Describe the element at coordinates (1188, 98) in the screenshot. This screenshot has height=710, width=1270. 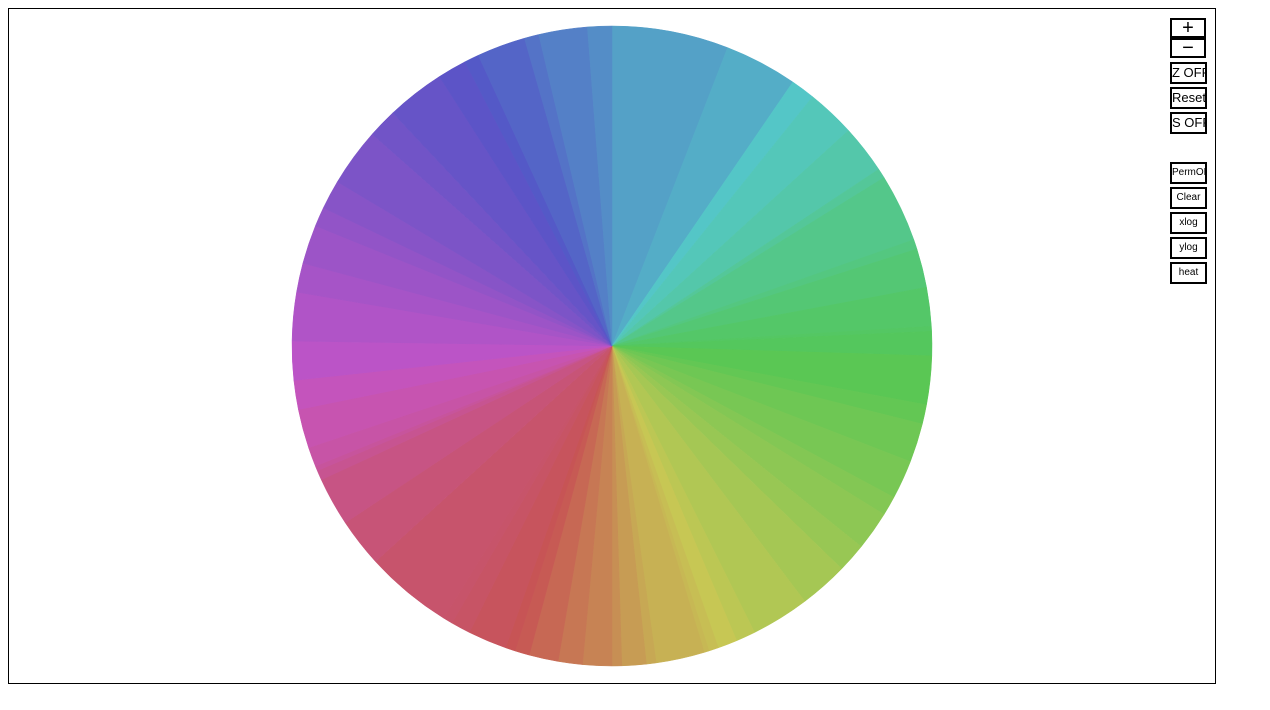
I see `reset-button: Reset` at that location.